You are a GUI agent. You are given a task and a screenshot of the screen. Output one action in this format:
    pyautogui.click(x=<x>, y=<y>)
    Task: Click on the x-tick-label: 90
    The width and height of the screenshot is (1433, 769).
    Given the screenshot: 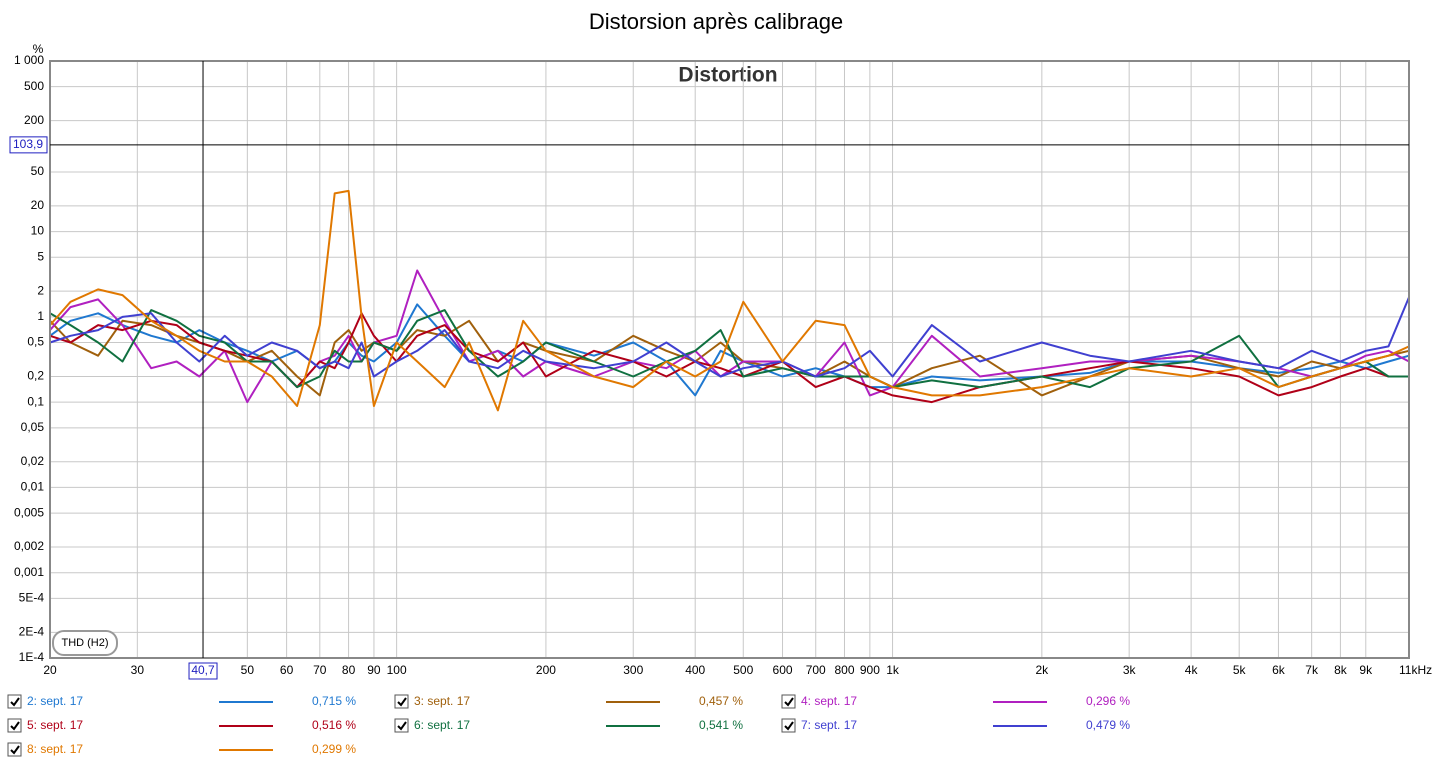 What is the action you would take?
    pyautogui.click(x=374, y=670)
    